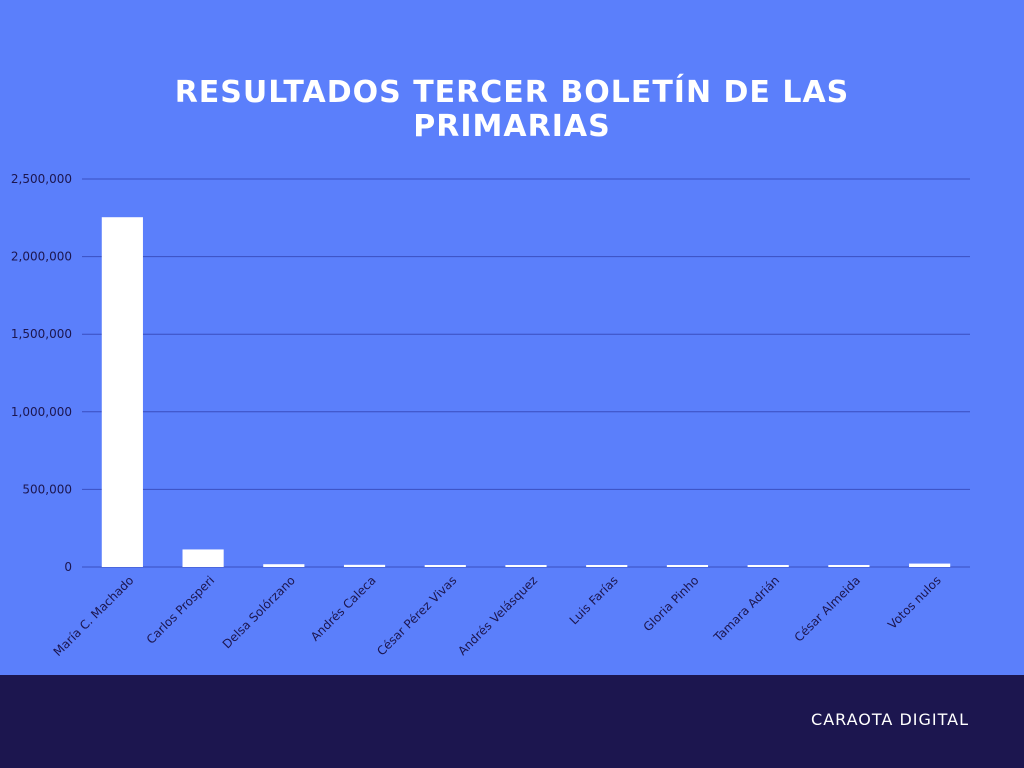 The width and height of the screenshot is (1024, 768). I want to click on footer-bar: CARAOTA DIGITAL, so click(512, 721).